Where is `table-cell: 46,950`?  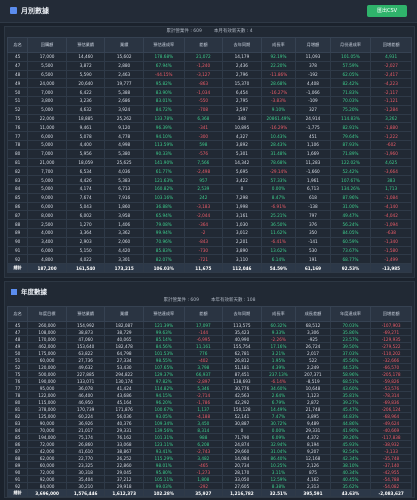 table-cell: 46,950 is located at coordinates (85, 402).